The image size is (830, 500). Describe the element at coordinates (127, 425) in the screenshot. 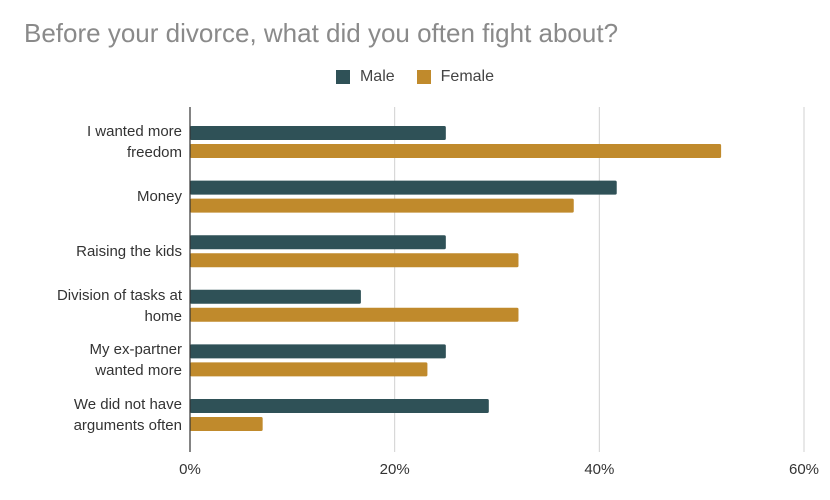

I see `category-label-line: arguments often` at that location.